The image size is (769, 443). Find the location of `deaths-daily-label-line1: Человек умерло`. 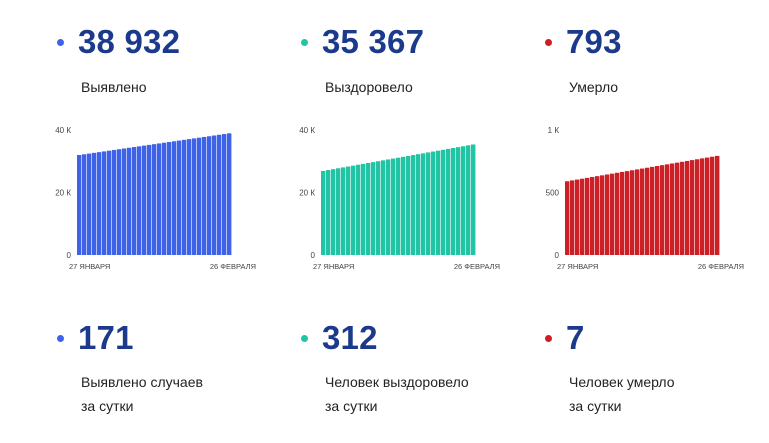

deaths-daily-label-line1: Человек умерло is located at coordinates (622, 382).